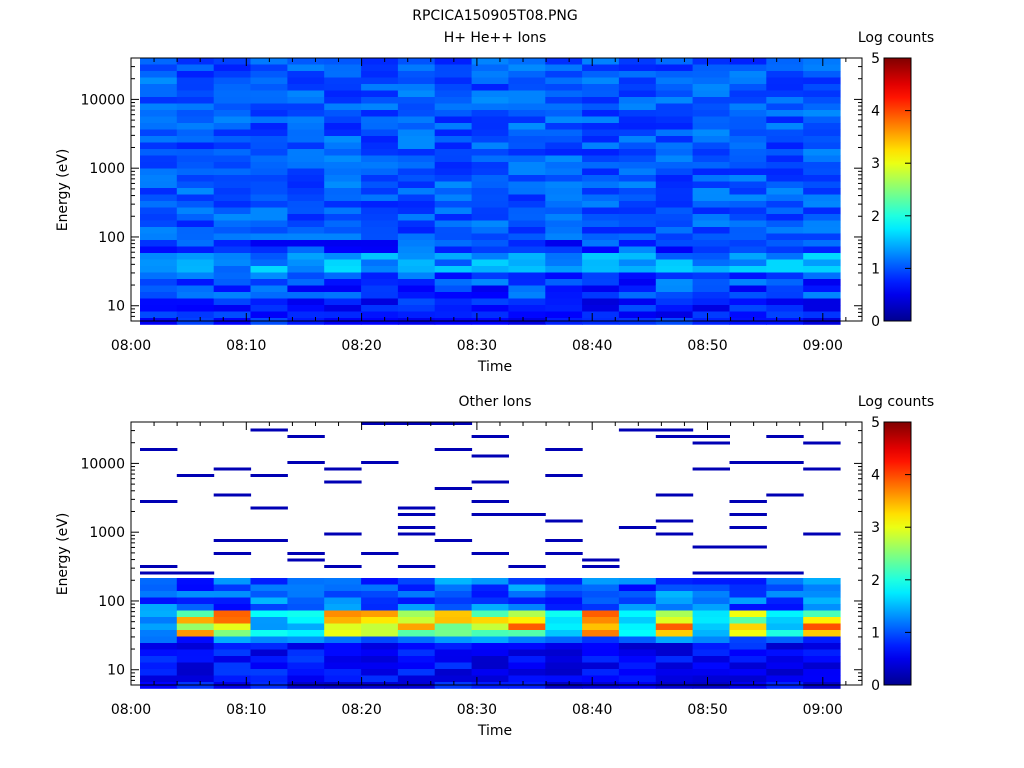 The image size is (1024, 768). Describe the element at coordinates (107, 169) in the screenshot. I see `y-tick-label: 1000` at that location.